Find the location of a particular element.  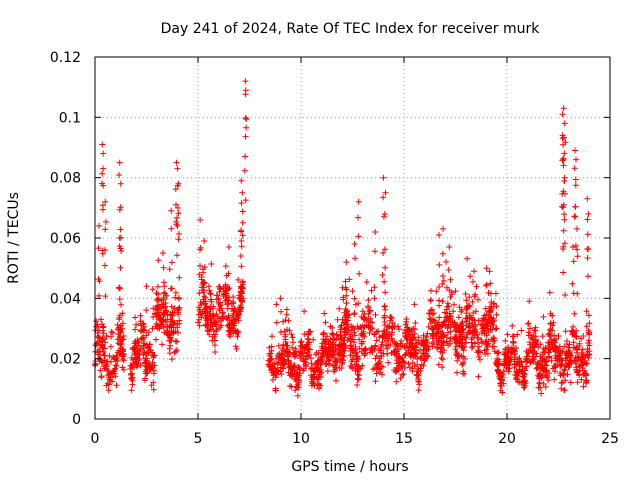

y-axis-label: ROTI / TECUs is located at coordinates (14, 238).